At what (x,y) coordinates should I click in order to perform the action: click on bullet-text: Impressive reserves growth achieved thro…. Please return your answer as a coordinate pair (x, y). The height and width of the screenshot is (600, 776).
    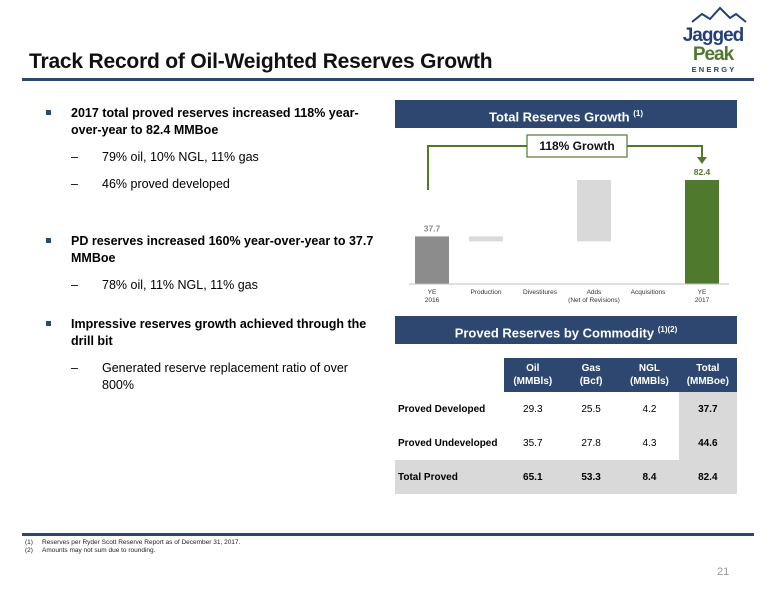
    Looking at the image, I should click on (219, 332).